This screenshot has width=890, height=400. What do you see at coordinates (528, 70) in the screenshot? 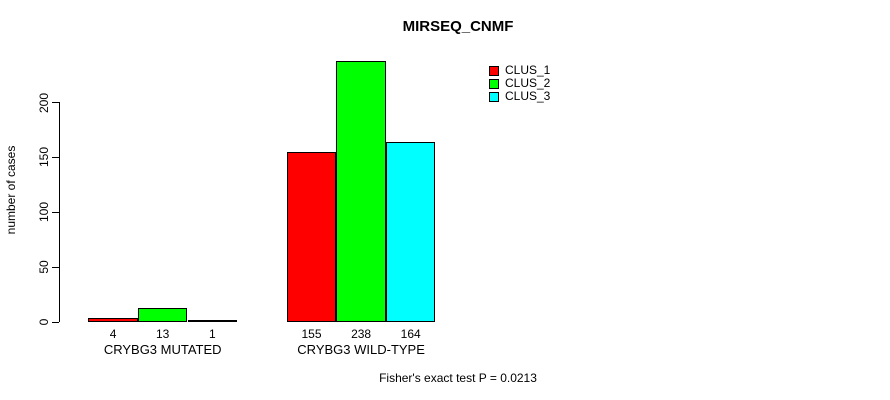
I see `legend-label: CLUS_1` at bounding box center [528, 70].